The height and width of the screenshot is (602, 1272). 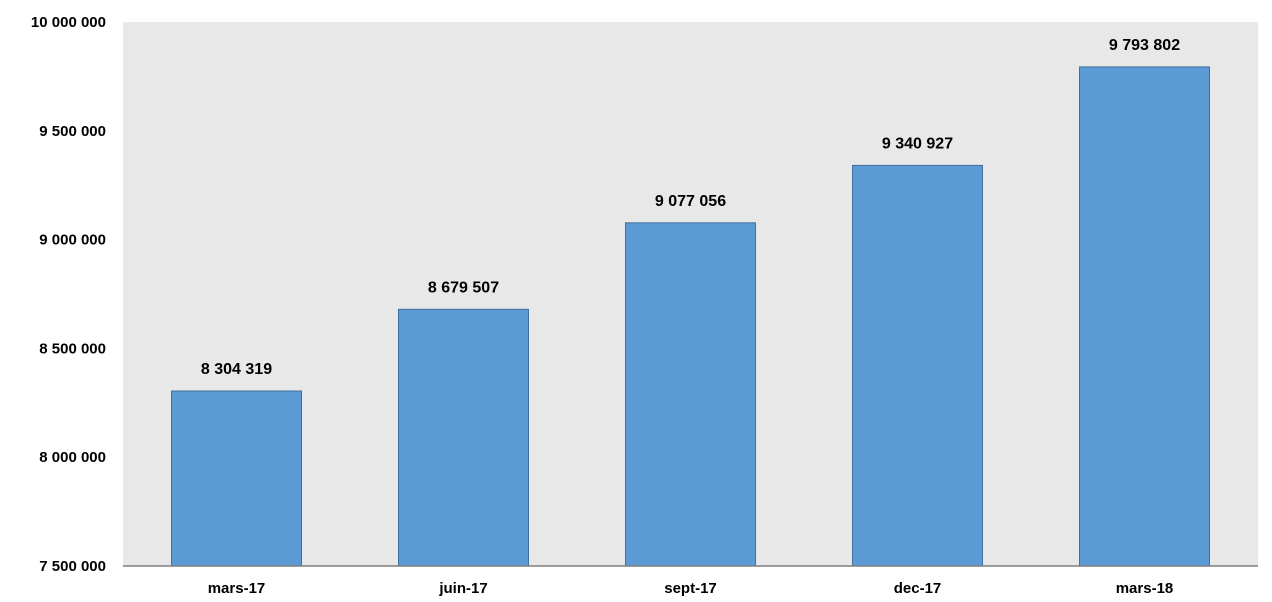 What do you see at coordinates (72, 348) in the screenshot?
I see `y-tick-label: 8 500 000` at bounding box center [72, 348].